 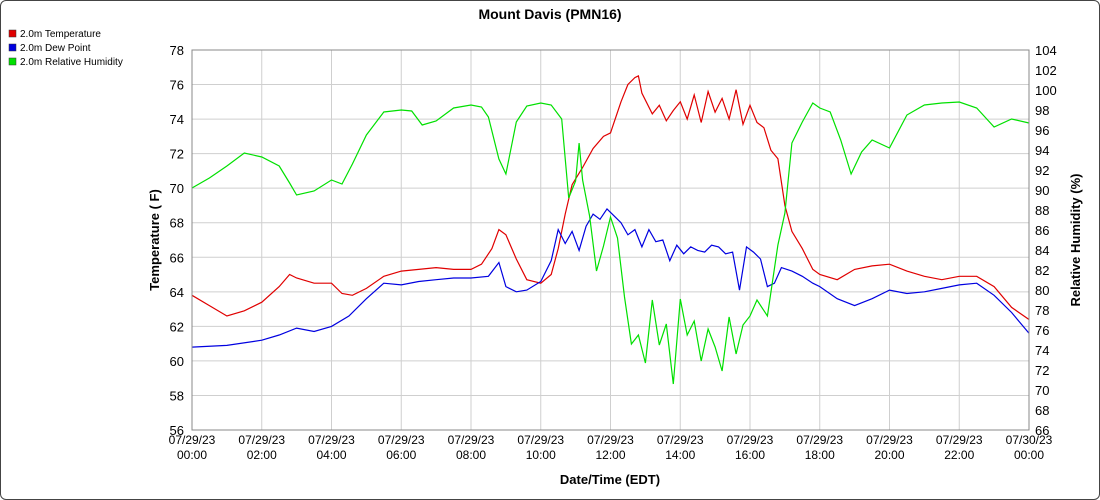 What do you see at coordinates (1042, 210) in the screenshot?
I see `y-tick-label-right: 88` at bounding box center [1042, 210].